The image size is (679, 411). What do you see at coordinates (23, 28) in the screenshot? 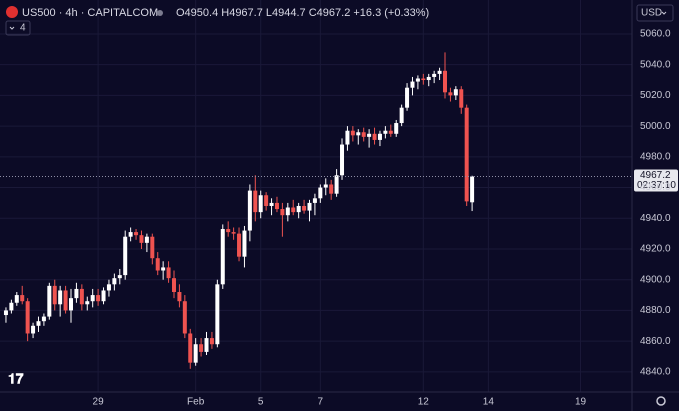
I see `indicator-count: 4` at bounding box center [23, 28].